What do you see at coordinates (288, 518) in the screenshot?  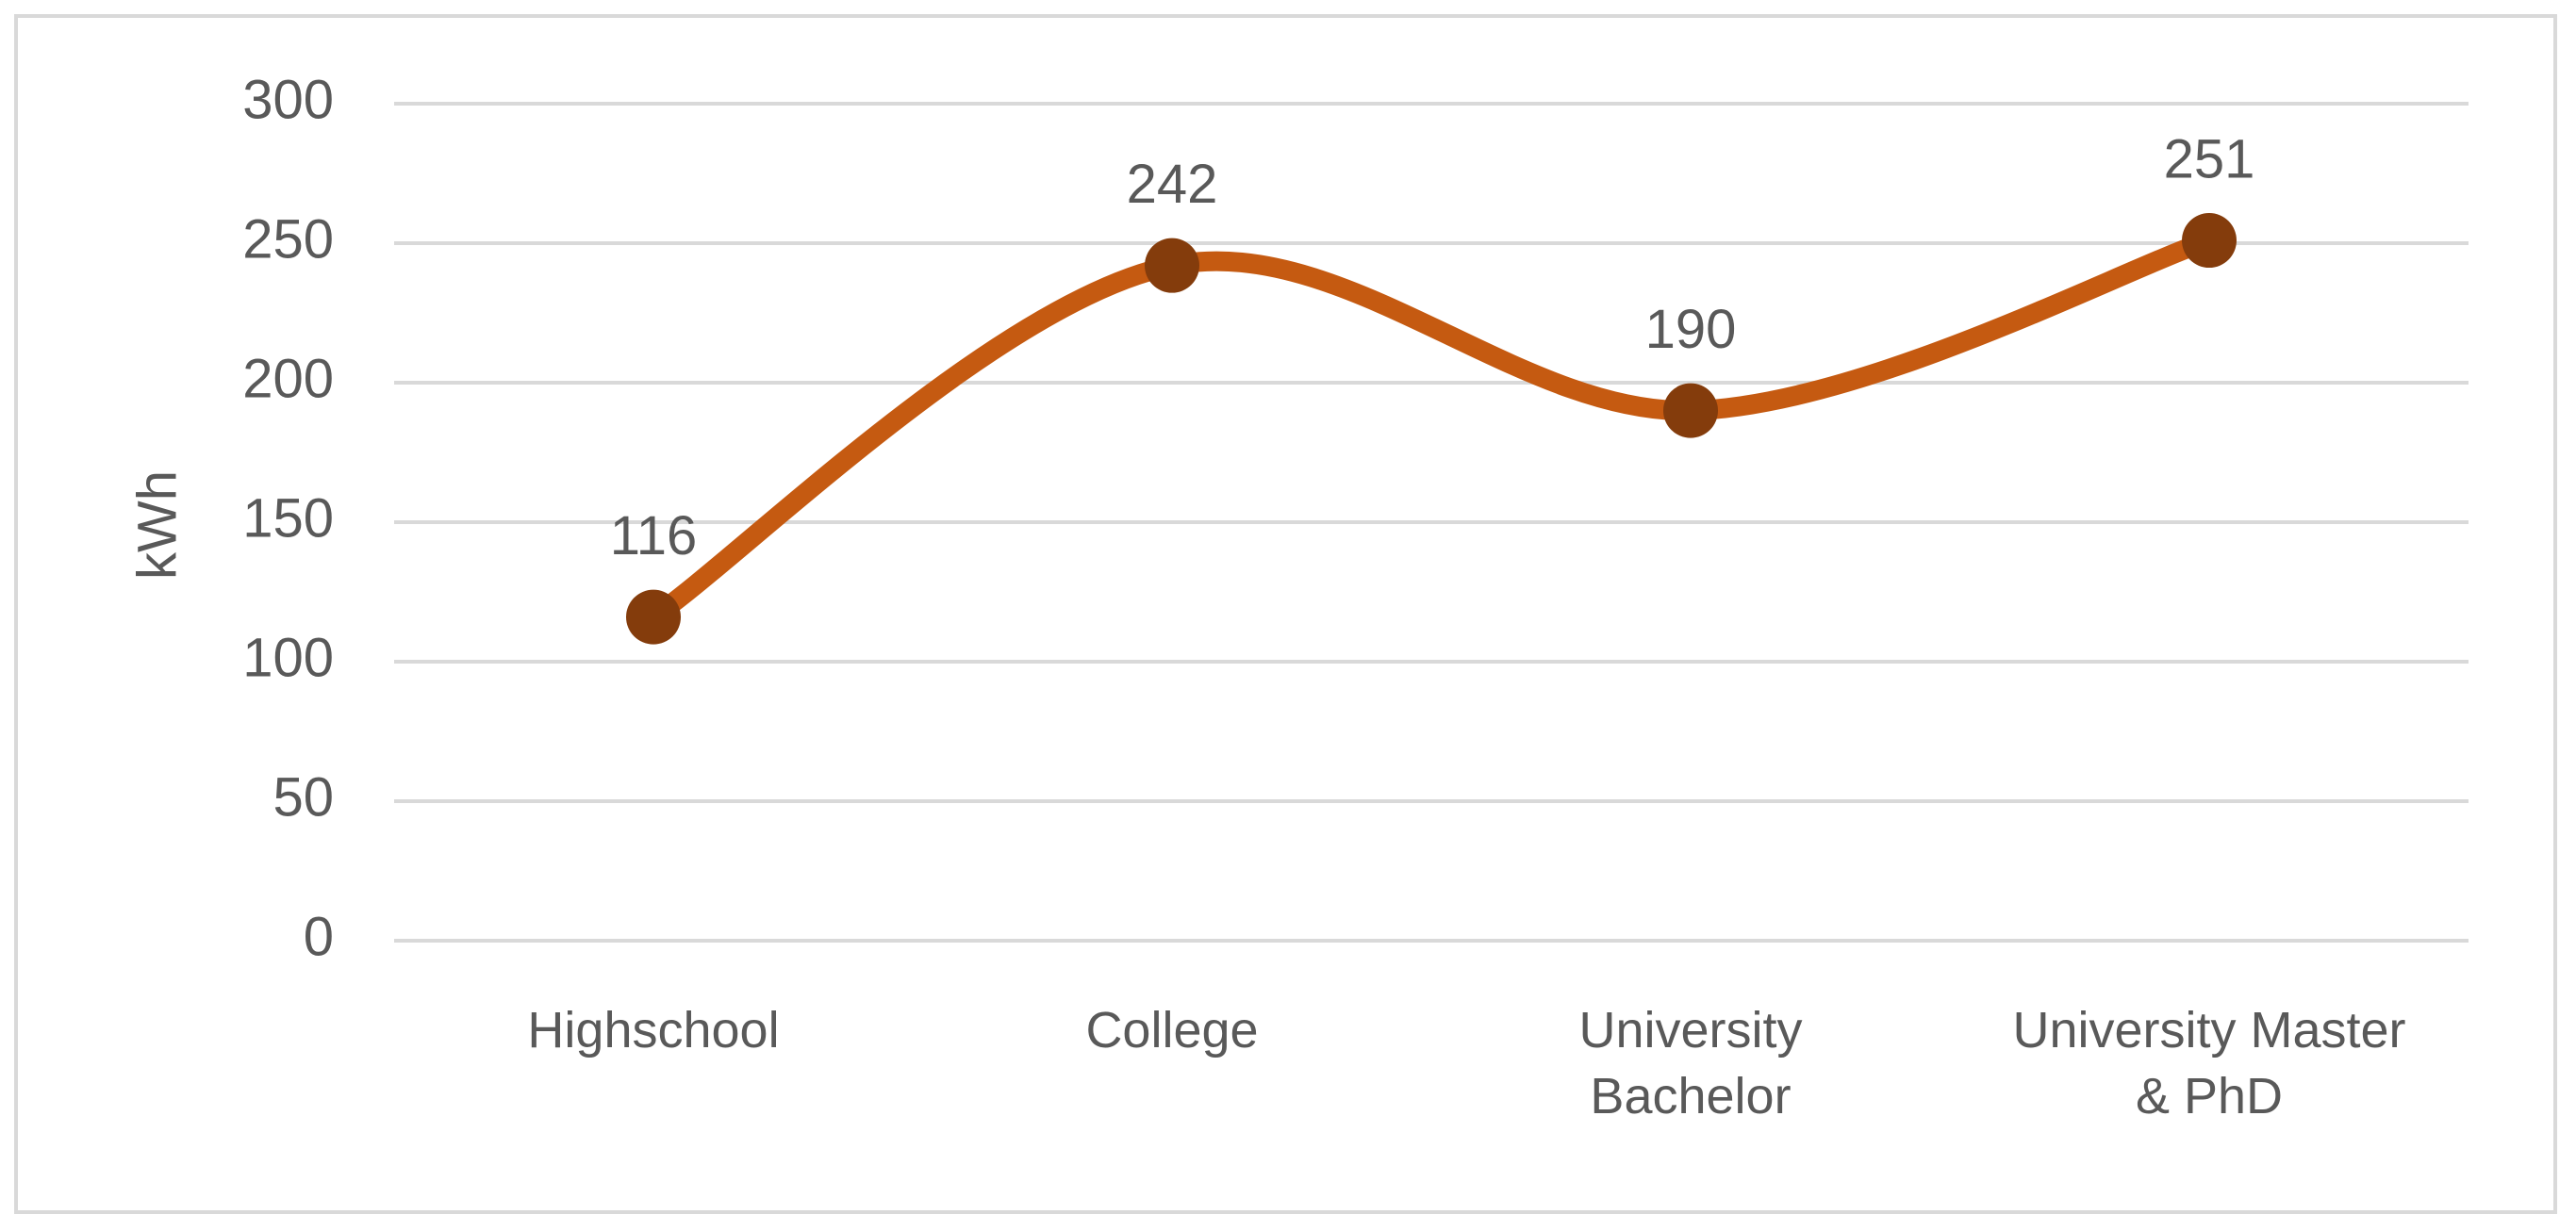 I see `y-tick-label: 150` at bounding box center [288, 518].